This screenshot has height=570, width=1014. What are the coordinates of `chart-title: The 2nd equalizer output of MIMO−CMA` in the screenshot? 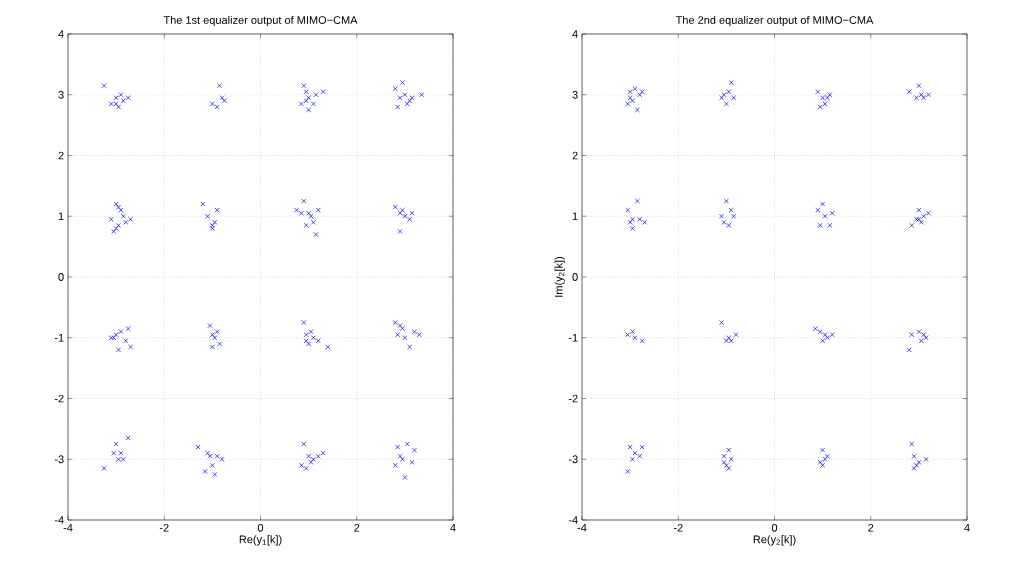 It's located at (774, 21).